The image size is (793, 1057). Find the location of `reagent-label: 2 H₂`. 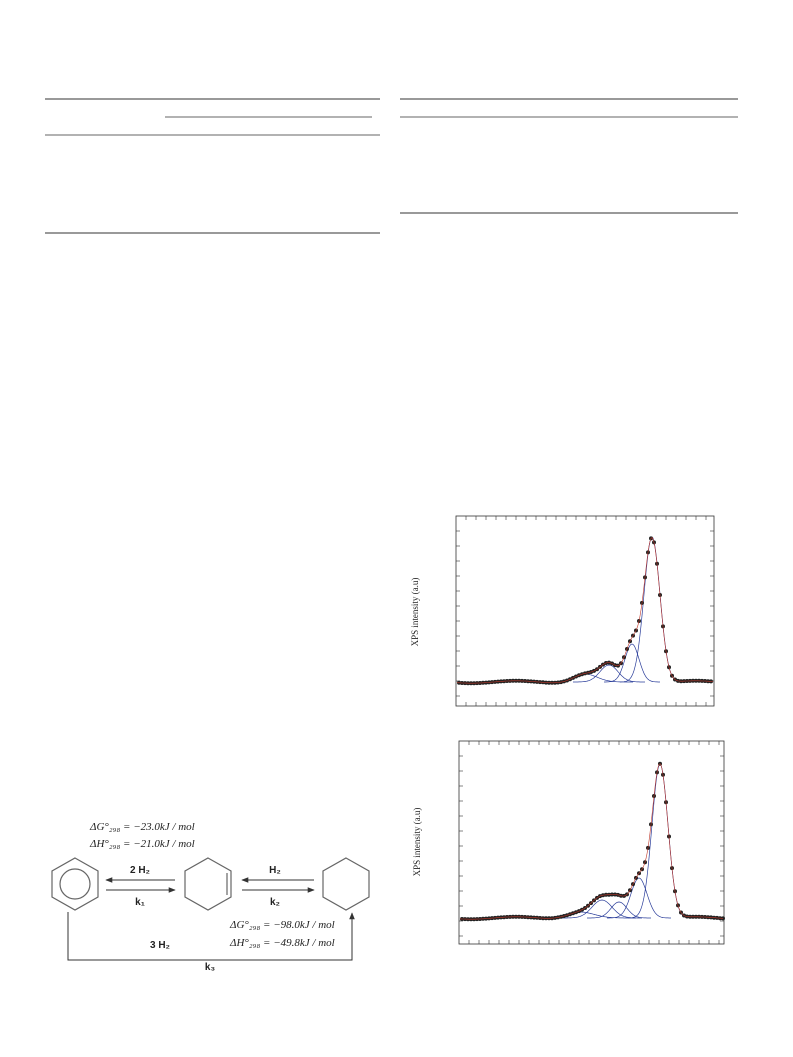

reagent-label: 2 H₂ is located at coordinates (140, 870).